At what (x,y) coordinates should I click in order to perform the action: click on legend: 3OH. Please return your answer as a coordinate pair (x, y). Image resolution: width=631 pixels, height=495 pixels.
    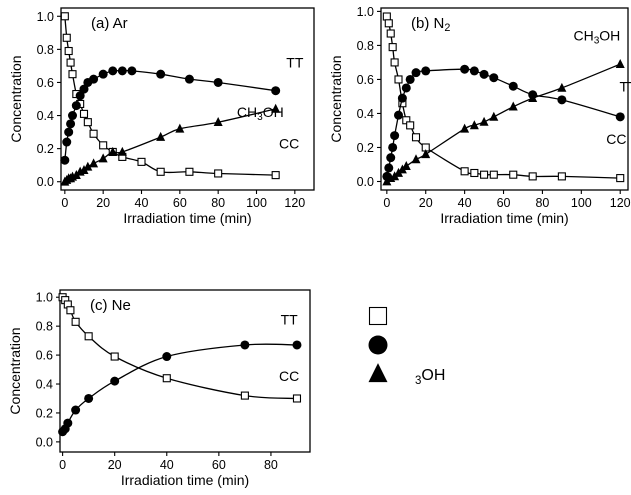
    Looking at the image, I should click on (406, 346).